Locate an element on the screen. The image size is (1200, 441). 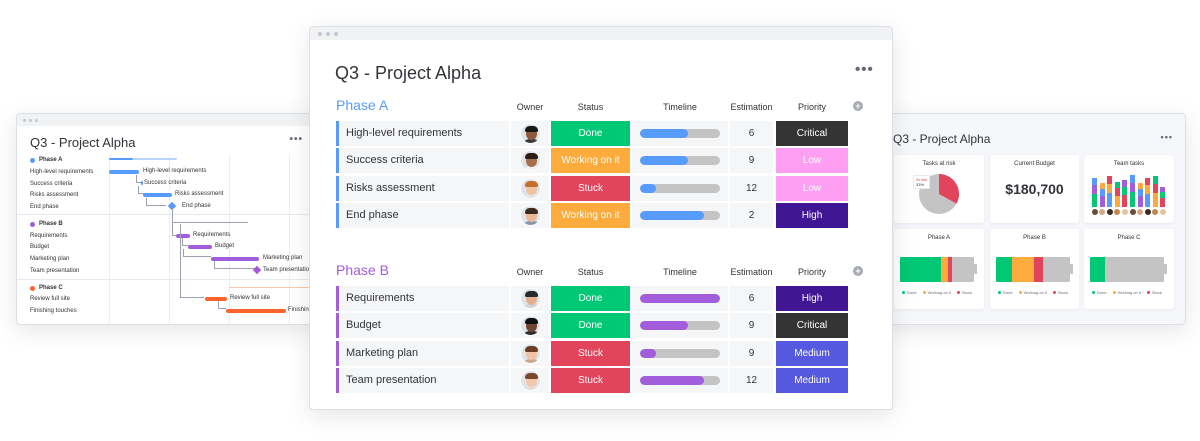
estimation-cell: 2 is located at coordinates (751, 215).